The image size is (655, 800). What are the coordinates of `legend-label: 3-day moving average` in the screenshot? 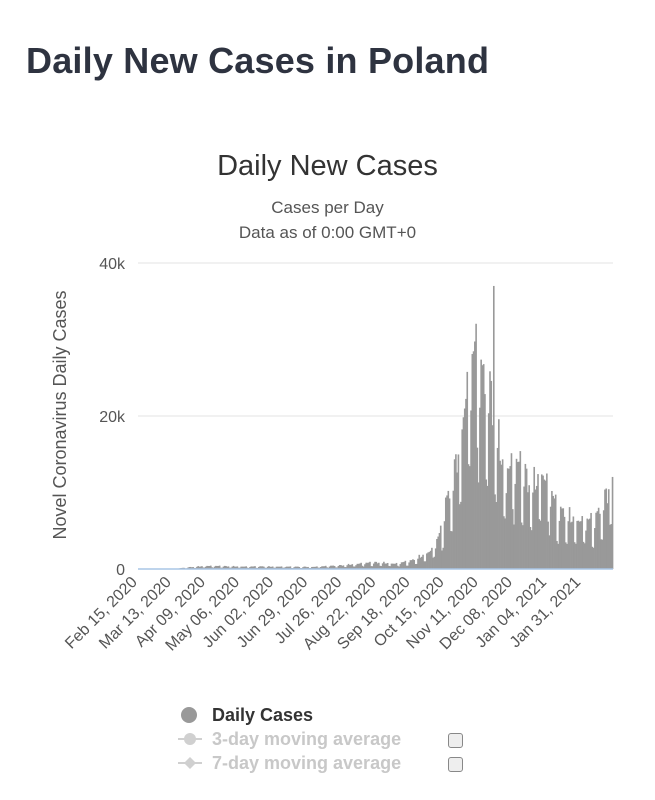 It's located at (307, 739).